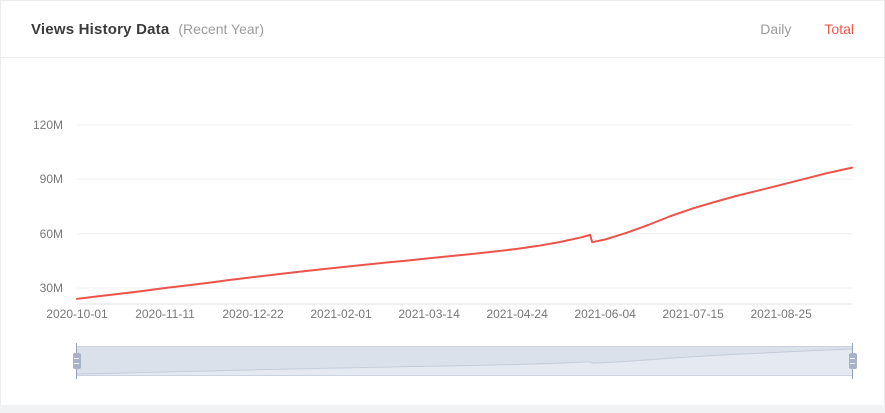 This screenshot has height=413, width=885. Describe the element at coordinates (839, 29) in the screenshot. I see `tab-total: Total` at that location.